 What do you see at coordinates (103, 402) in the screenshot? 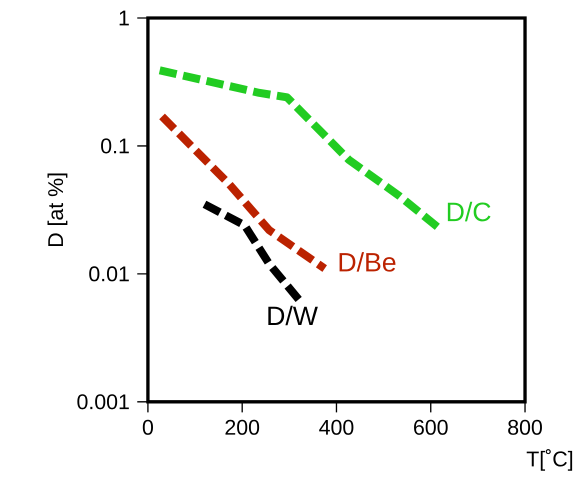
I see `y-tick-label: 0.001` at bounding box center [103, 402].